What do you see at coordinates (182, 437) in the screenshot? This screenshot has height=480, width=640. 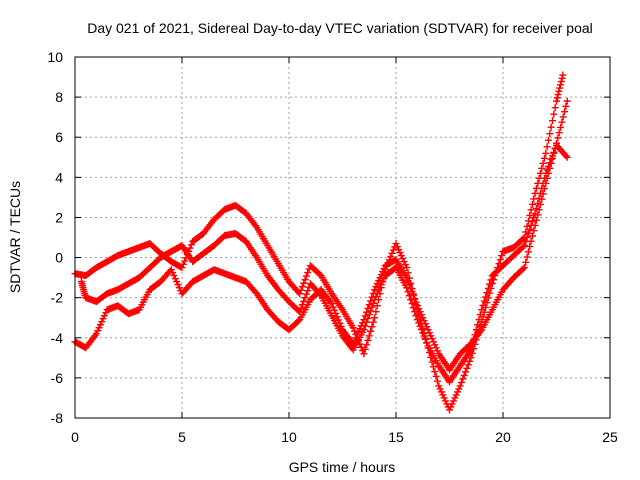 I see `x-tick-label: 5` at bounding box center [182, 437].